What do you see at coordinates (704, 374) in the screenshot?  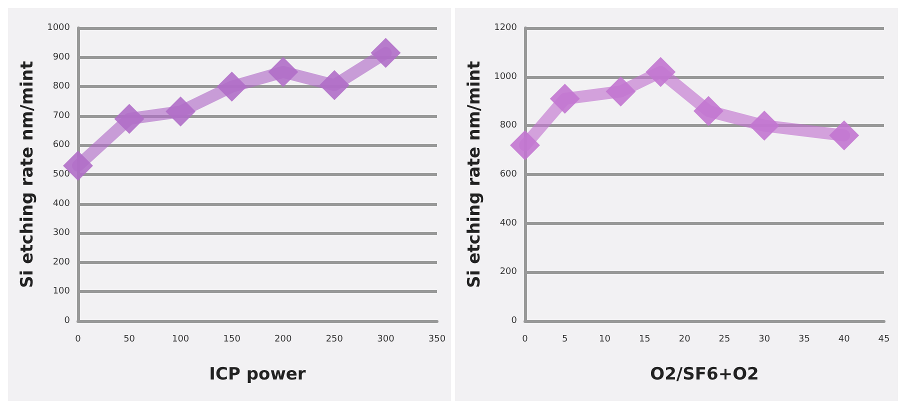 I see `x-axis-title: O2/SF6+O2` at bounding box center [704, 374].